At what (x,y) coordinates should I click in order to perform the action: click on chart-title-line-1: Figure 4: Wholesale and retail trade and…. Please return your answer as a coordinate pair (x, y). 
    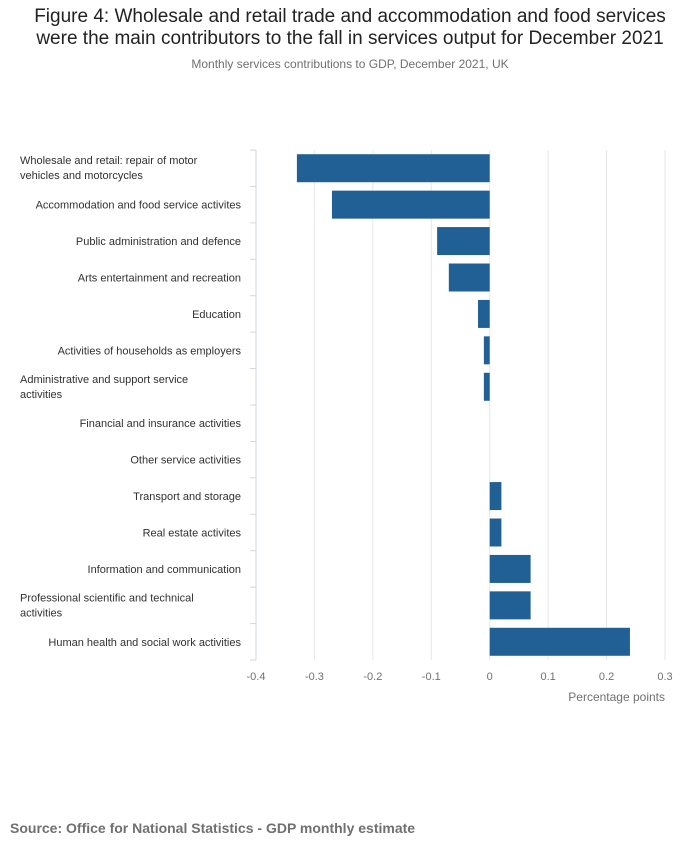
    Looking at the image, I should click on (350, 16).